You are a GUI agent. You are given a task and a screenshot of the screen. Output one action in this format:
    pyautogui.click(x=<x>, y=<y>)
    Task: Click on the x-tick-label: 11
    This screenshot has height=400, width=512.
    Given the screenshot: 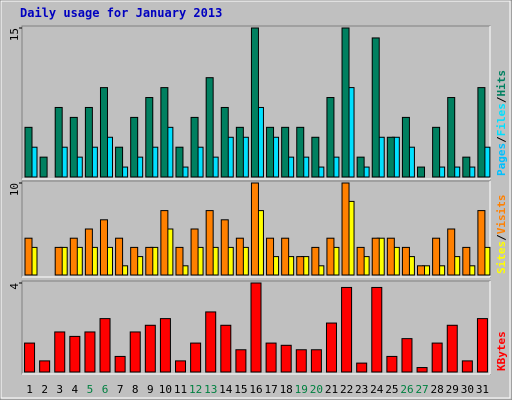 What is the action you would take?
    pyautogui.click(x=180, y=389)
    